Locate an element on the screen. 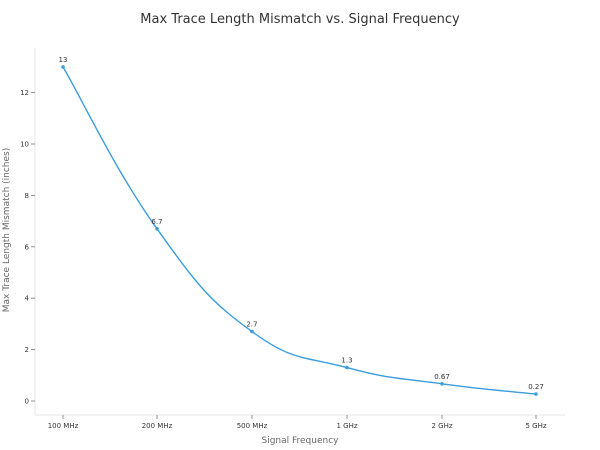  y-tick-label-6: 12 is located at coordinates (24, 93).